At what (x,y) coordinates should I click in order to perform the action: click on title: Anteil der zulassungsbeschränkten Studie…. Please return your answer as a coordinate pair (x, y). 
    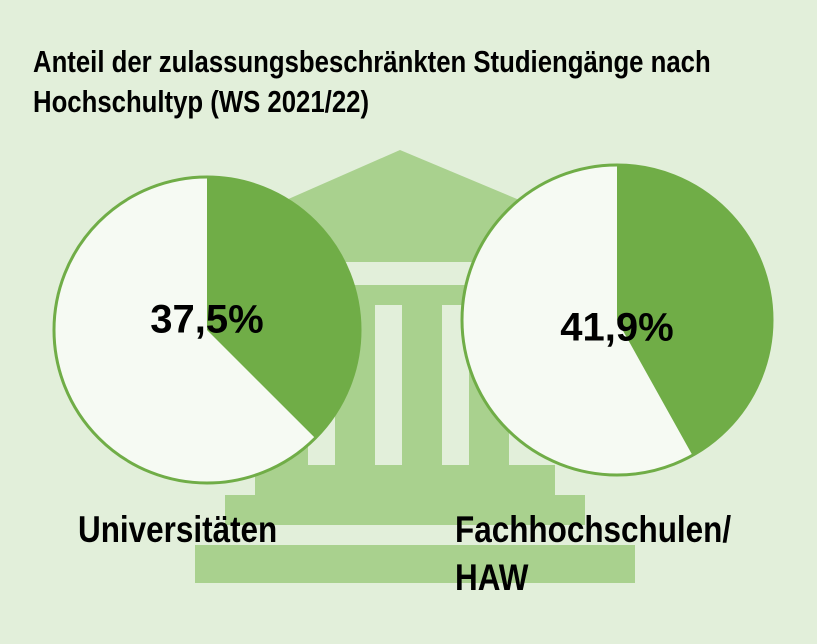
    Looking at the image, I should click on (372, 81).